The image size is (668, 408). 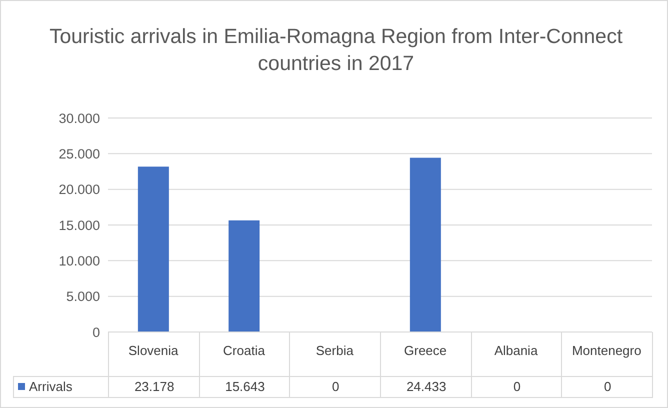 I want to click on data-label: 24.433, so click(x=426, y=386).